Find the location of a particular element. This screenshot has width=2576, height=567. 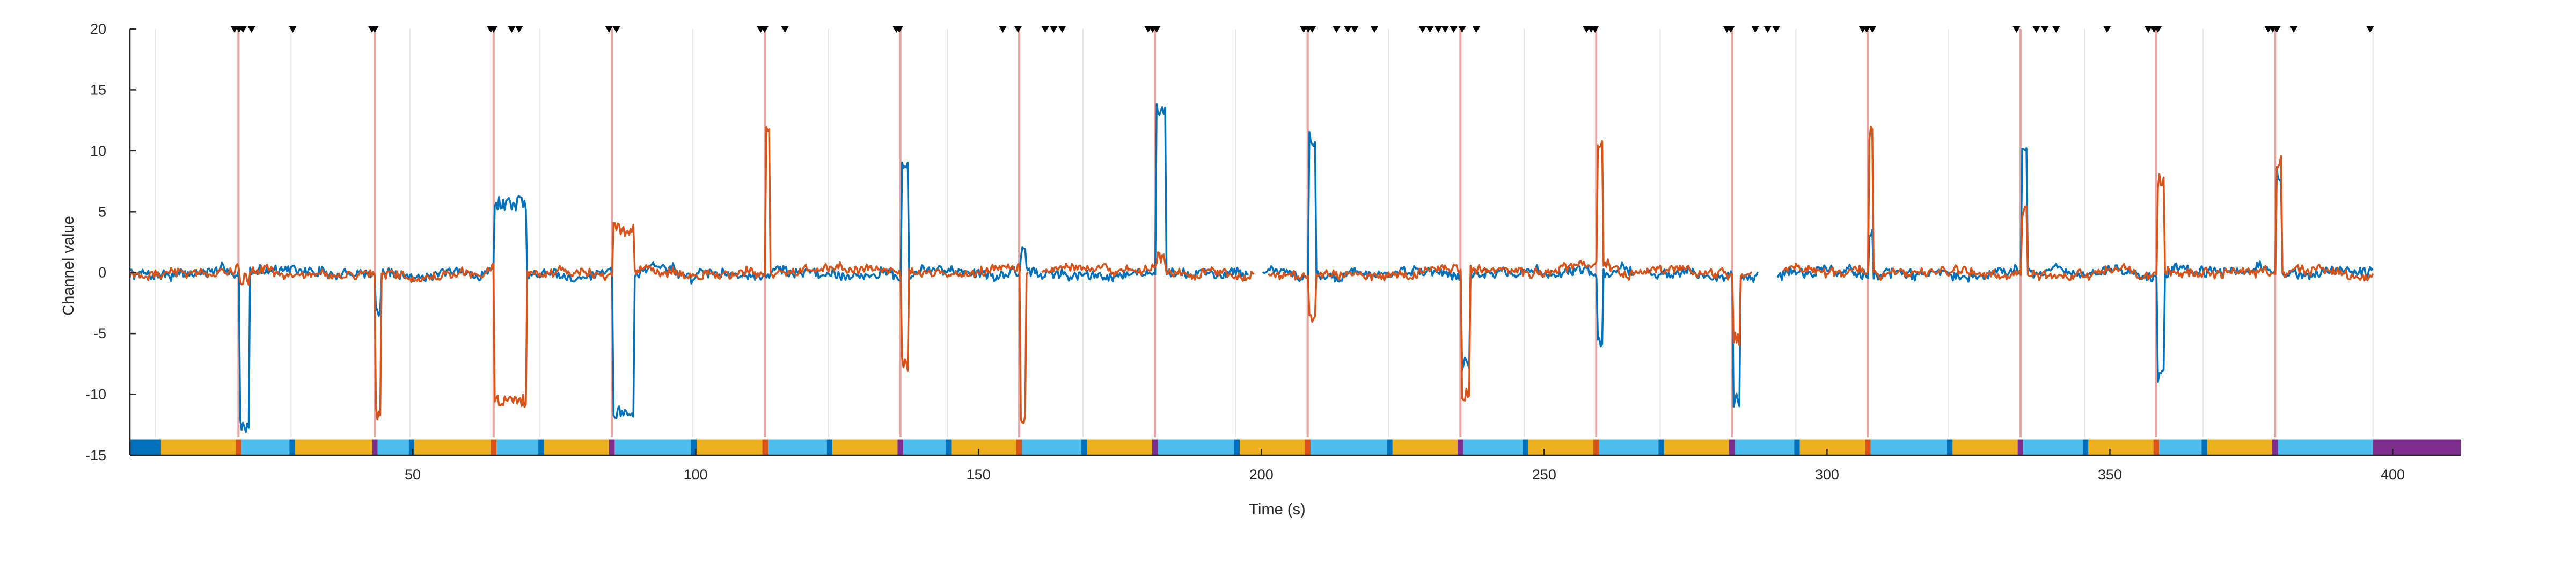

y-tick-label: 0 is located at coordinates (102, 273).